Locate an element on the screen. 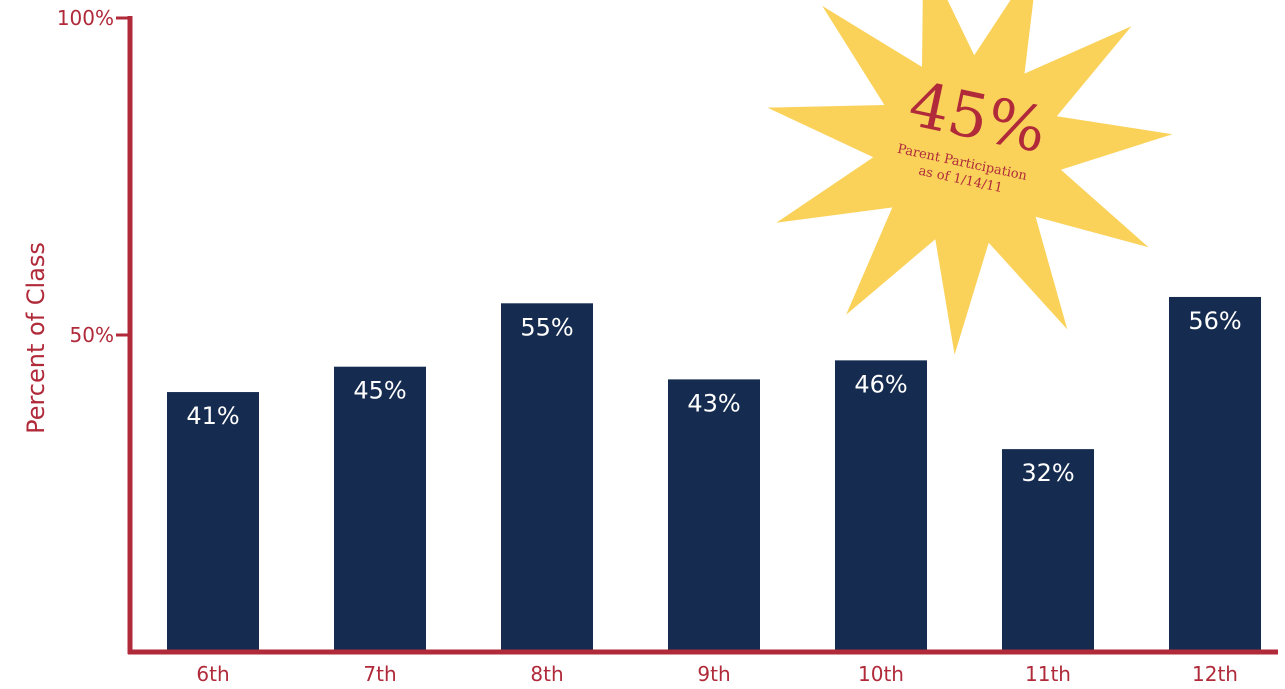  bar-value-label: 46% is located at coordinates (880, 384).